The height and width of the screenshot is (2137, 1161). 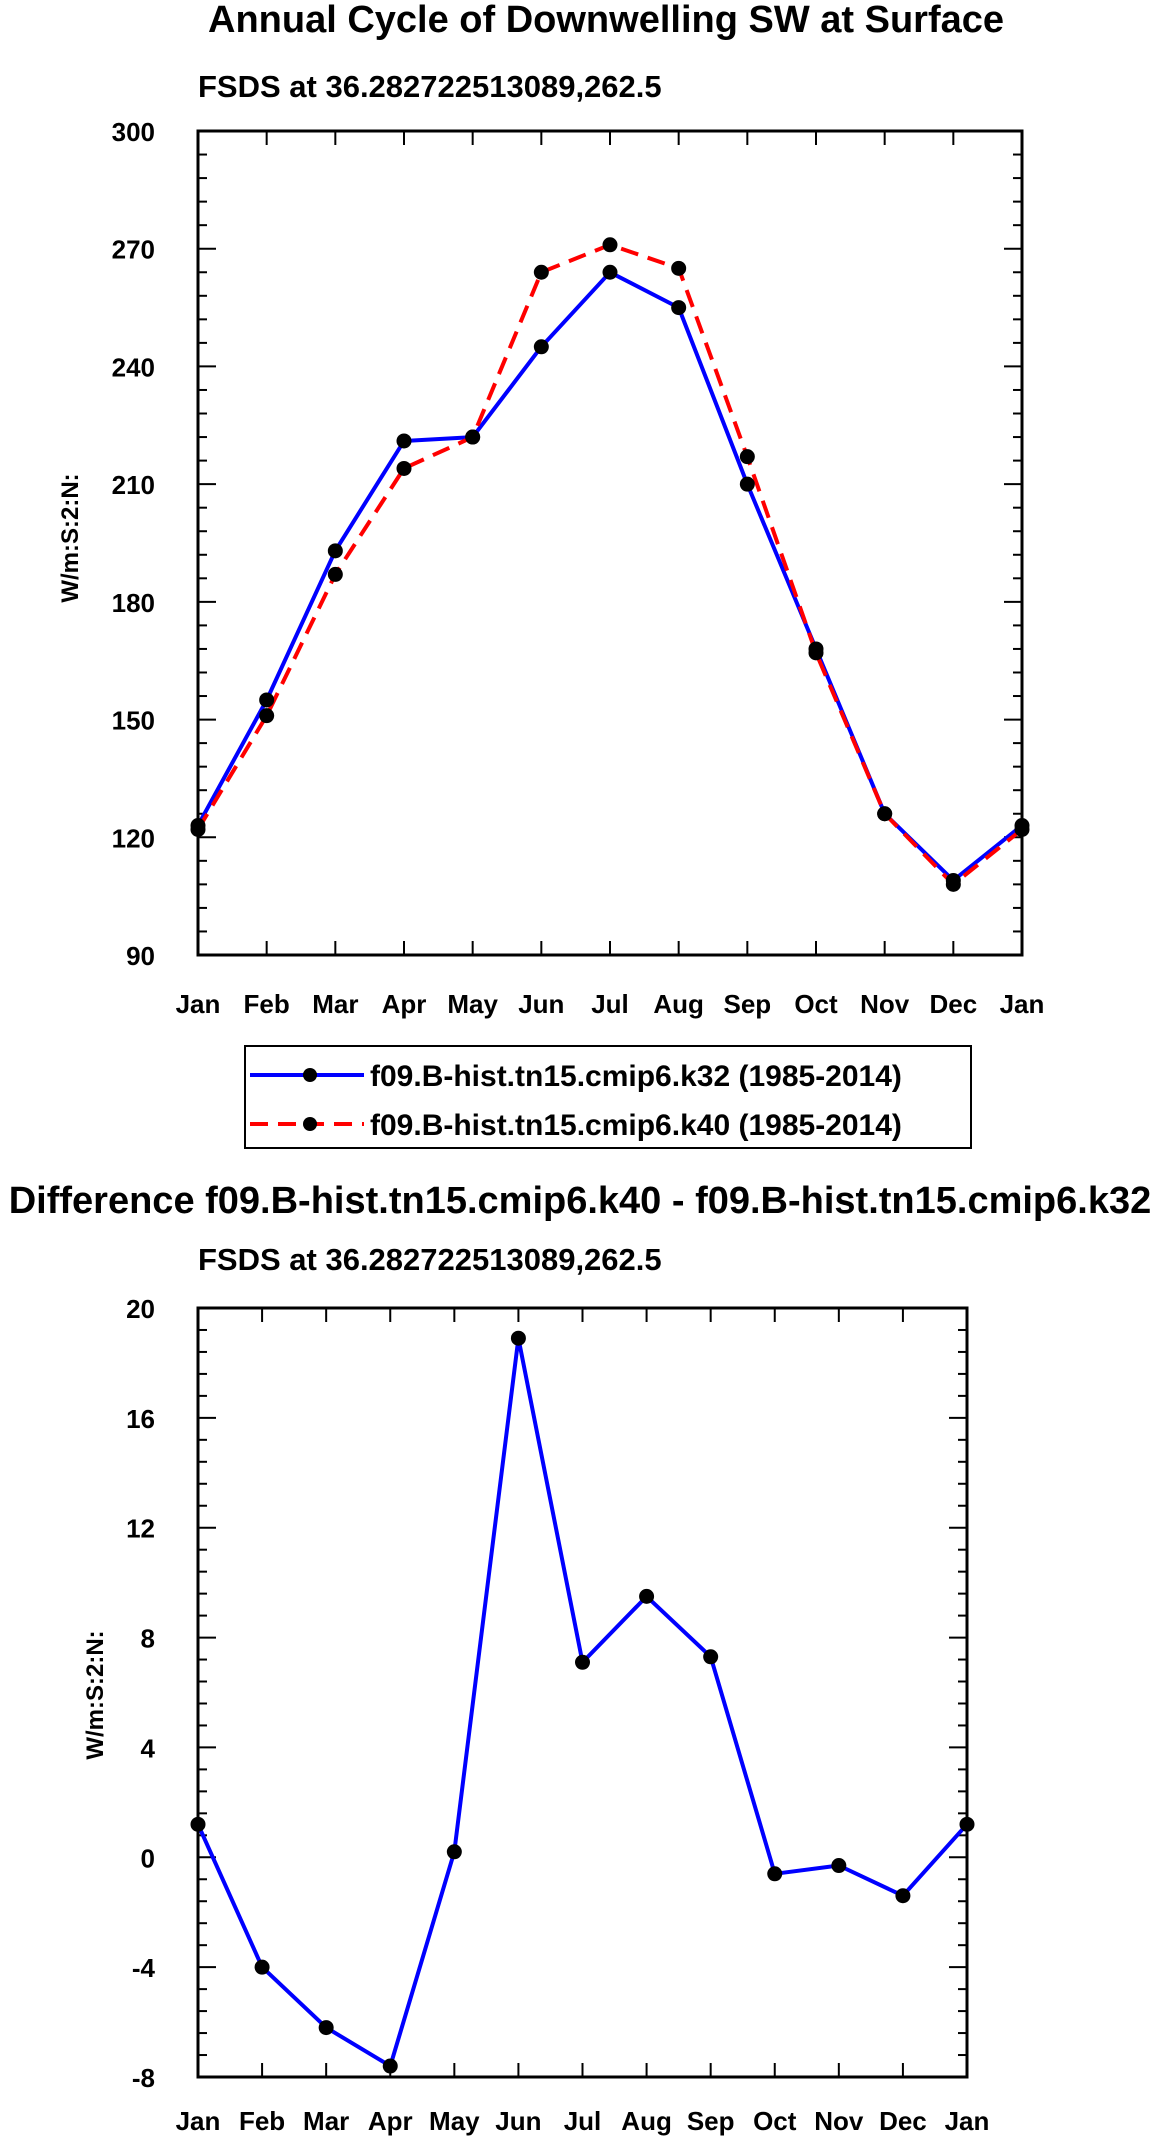 I want to click on y-tick-label: 4, so click(x=148, y=1748).